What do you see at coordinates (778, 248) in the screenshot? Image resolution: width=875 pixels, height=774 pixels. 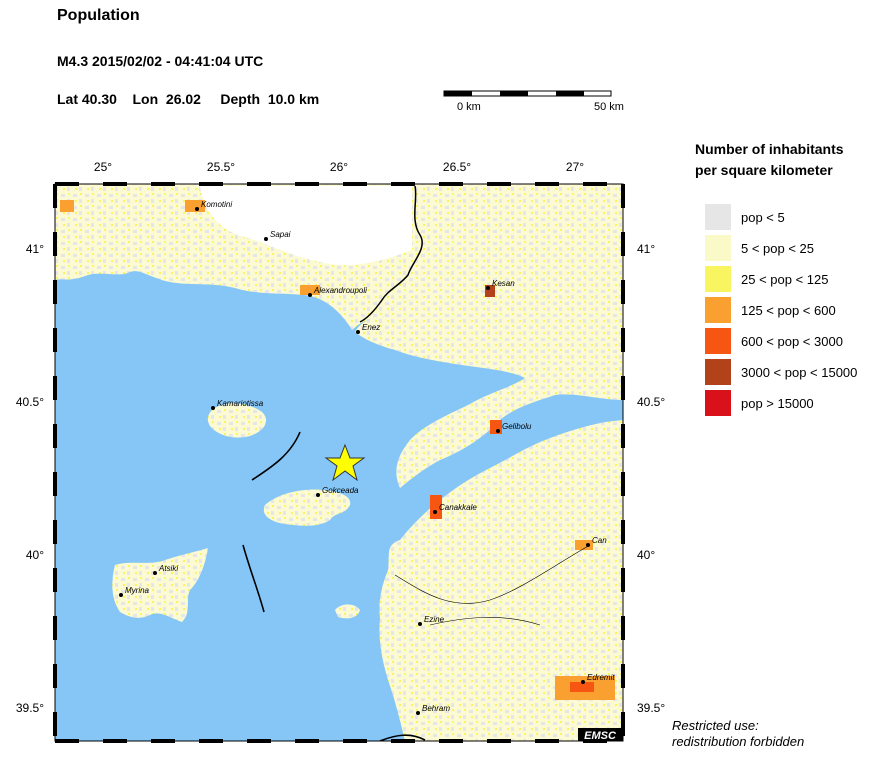 I see `legend-label: 5 < pop < 25` at bounding box center [778, 248].